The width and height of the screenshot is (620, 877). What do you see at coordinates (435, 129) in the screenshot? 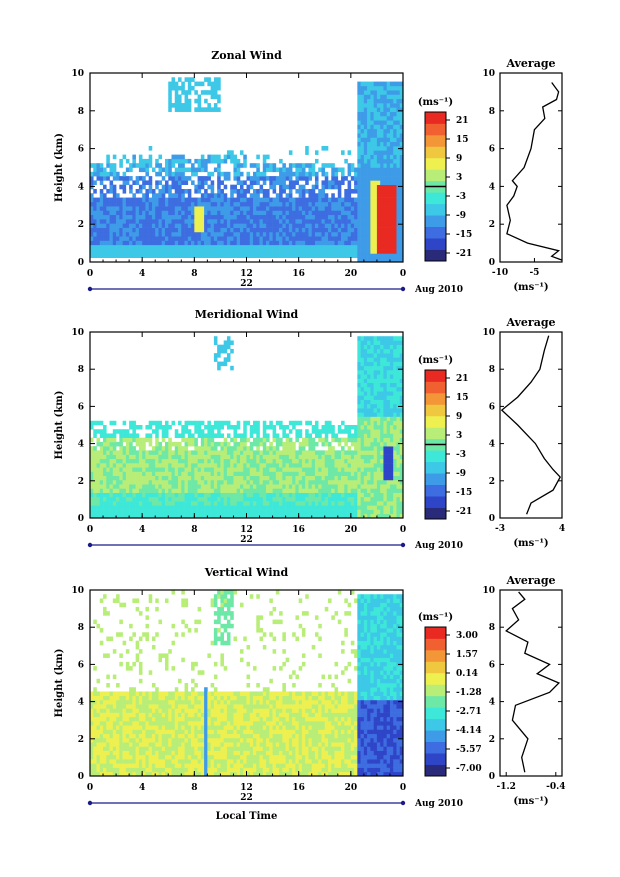
I see `colorbar-swatch` at bounding box center [435, 129].